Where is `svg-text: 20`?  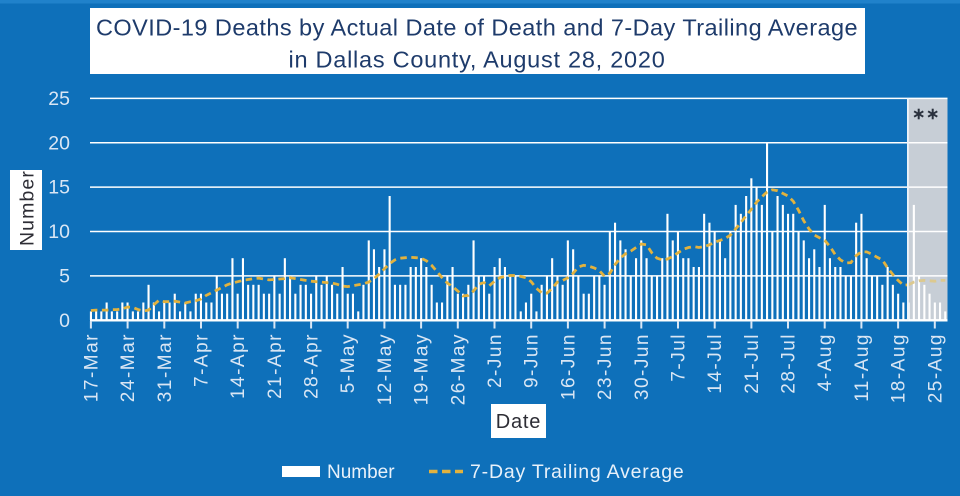
svg-text: 20 is located at coordinates (59, 143).